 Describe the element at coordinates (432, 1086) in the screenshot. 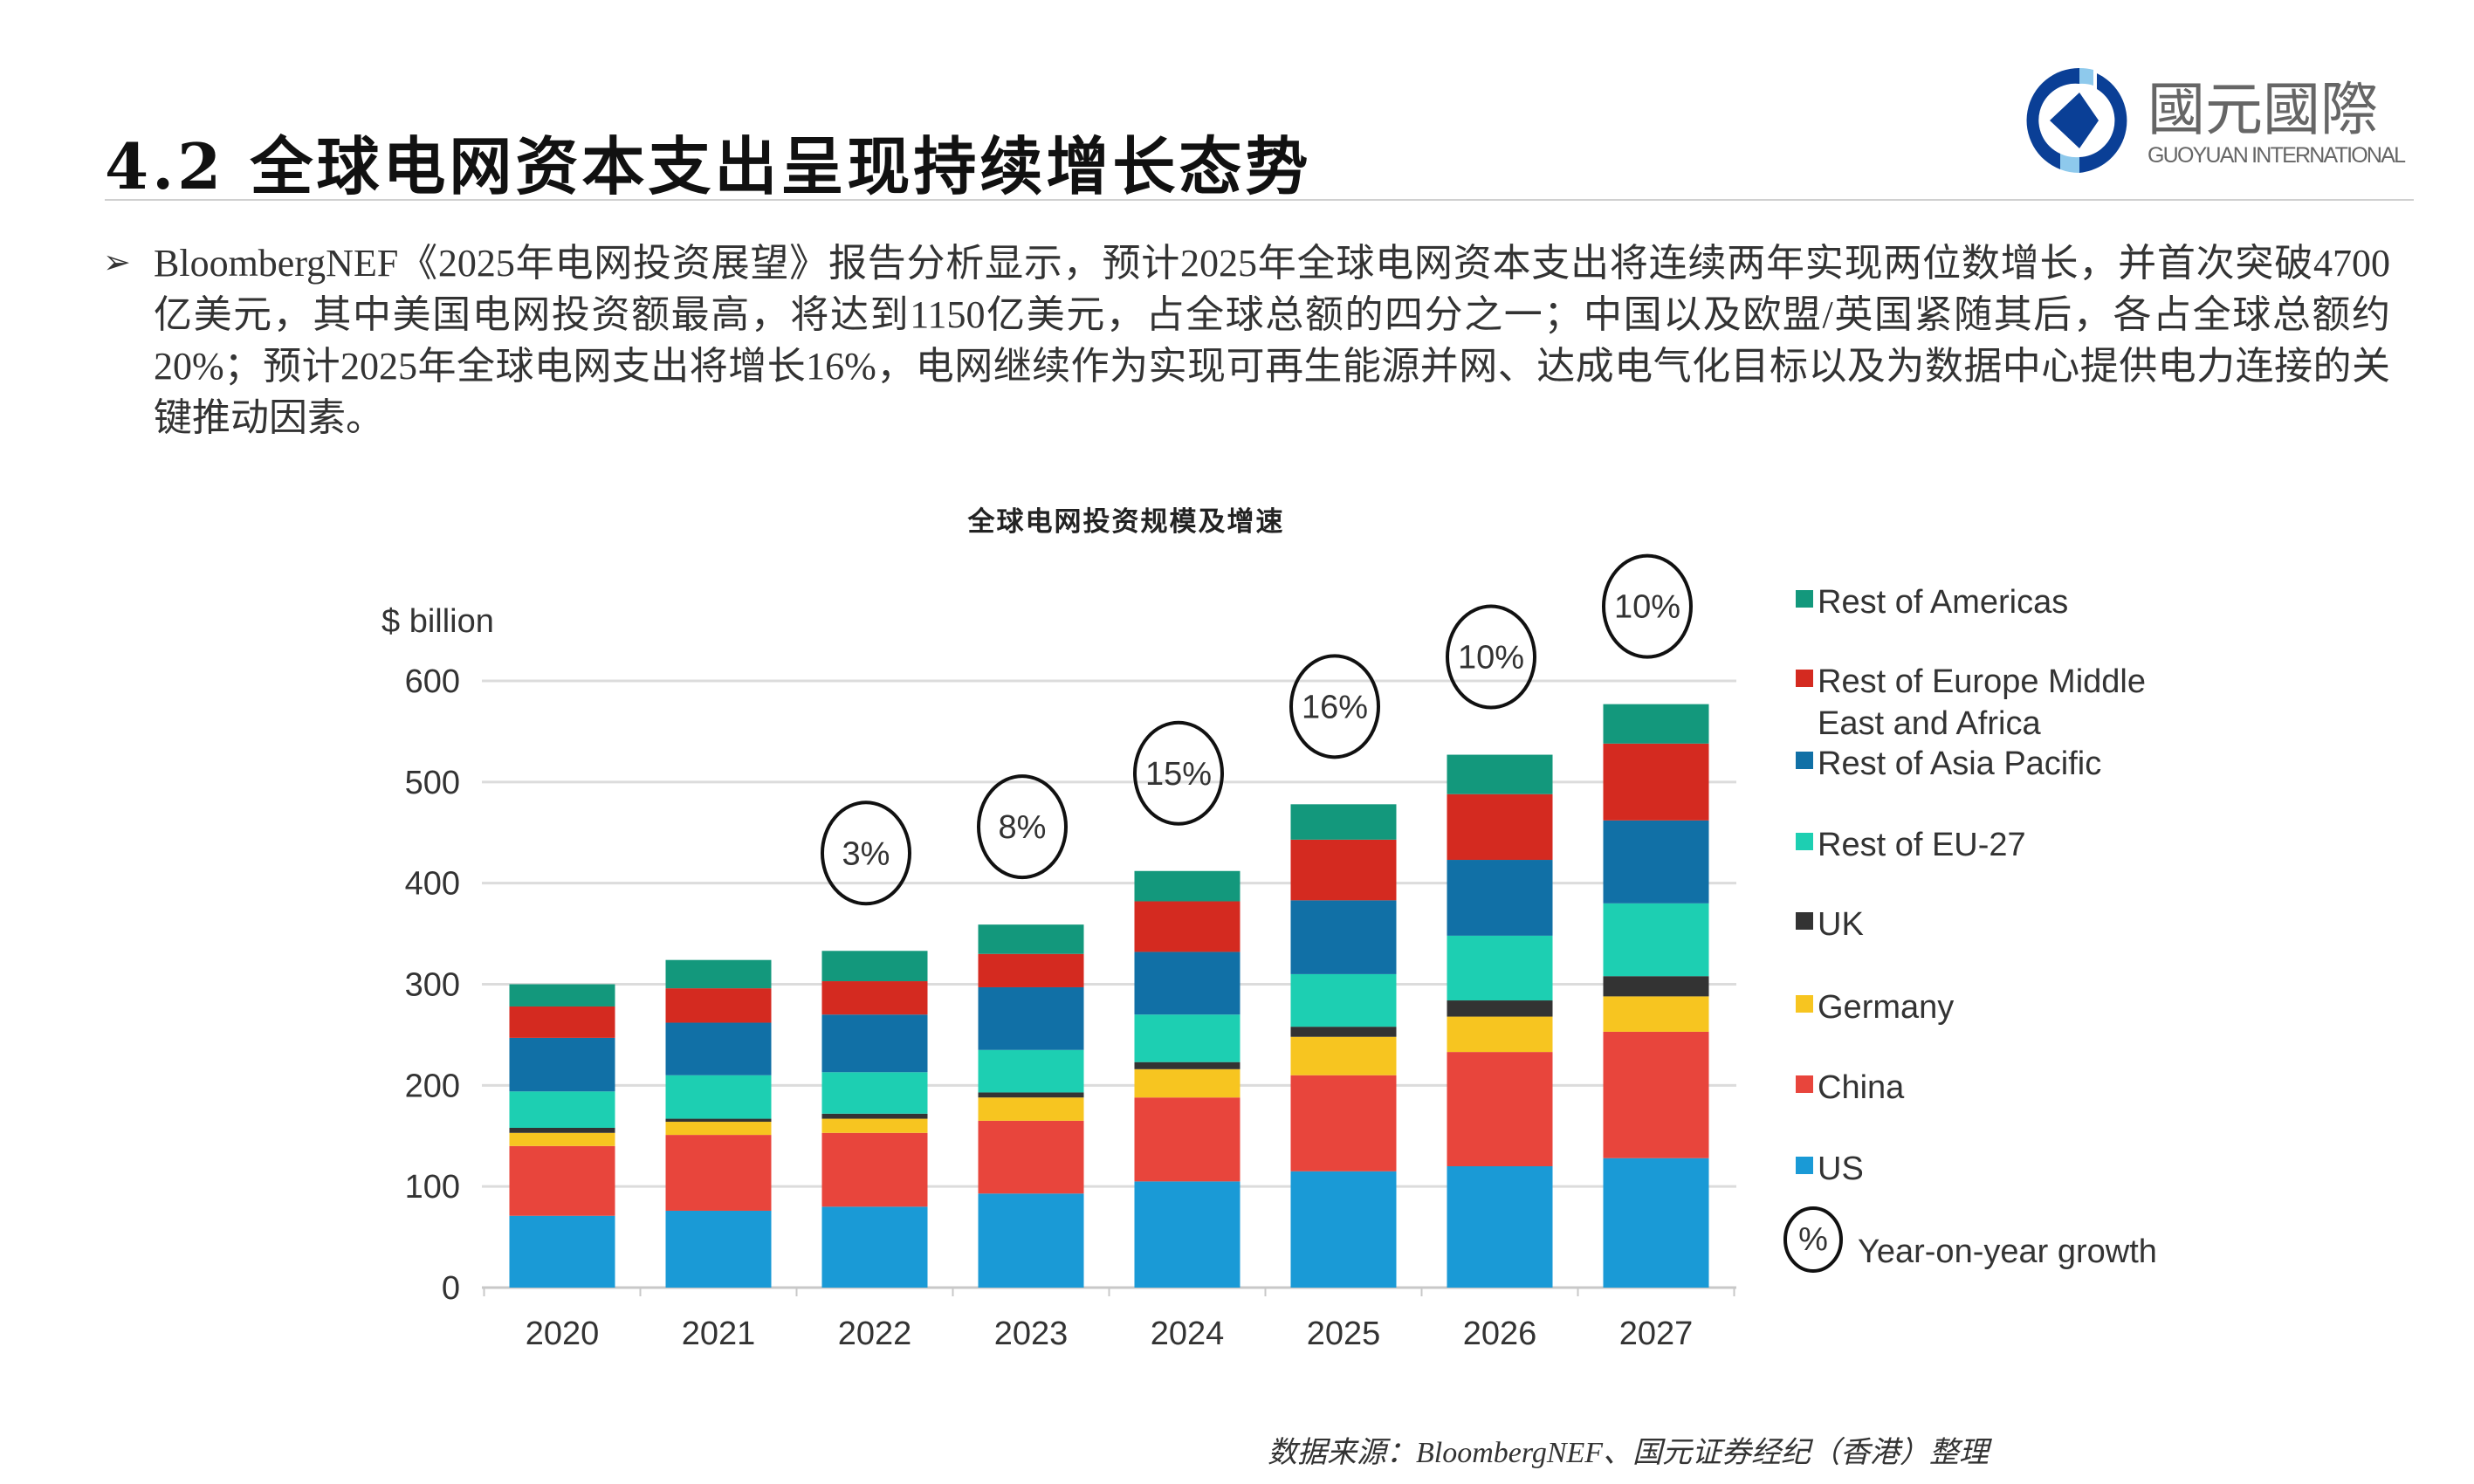

I see `y-tick-label: 200` at that location.